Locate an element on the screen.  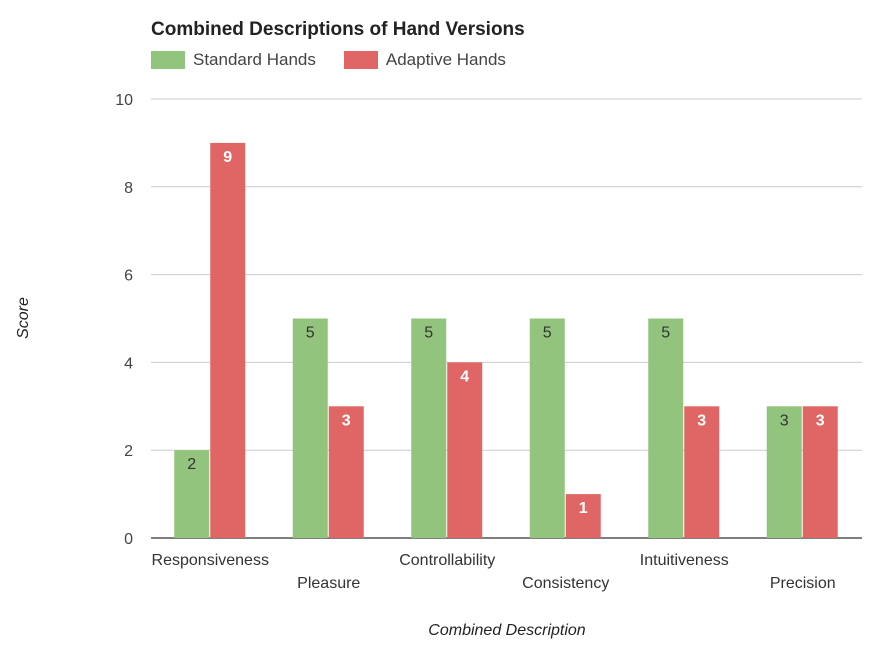
y-tick-label: 8 is located at coordinates (128, 188).